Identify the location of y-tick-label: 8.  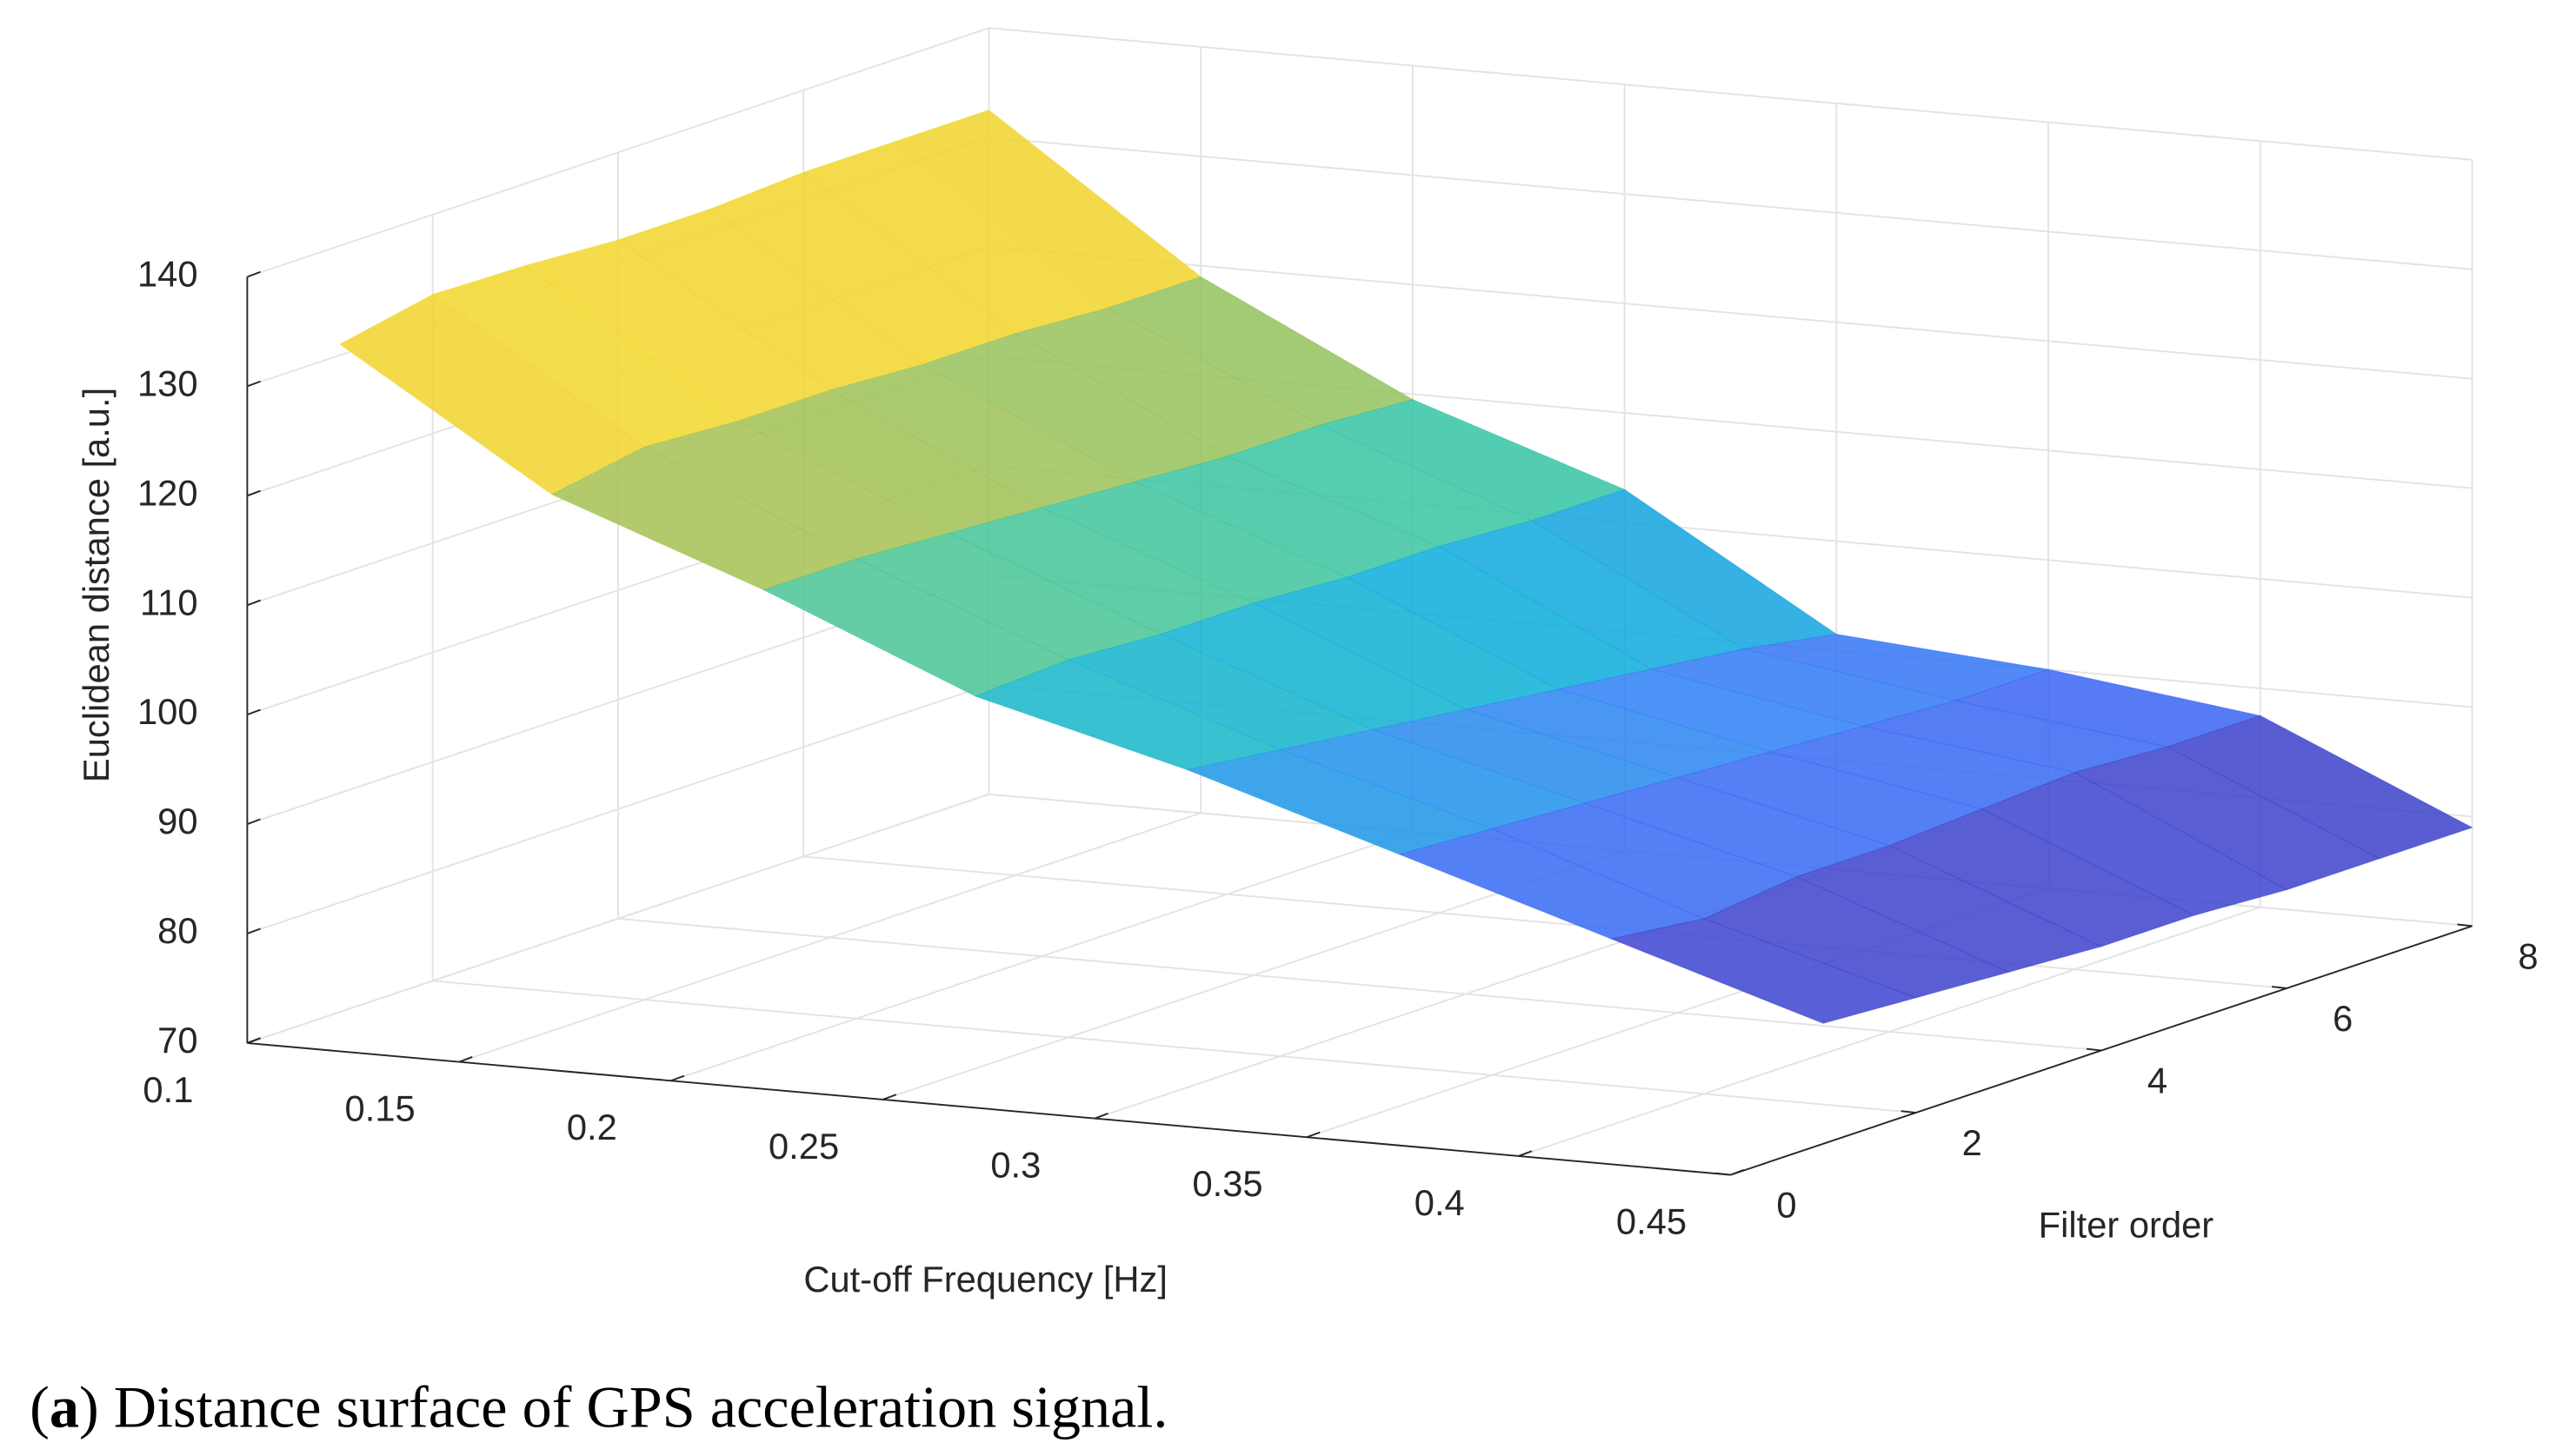
(2528, 955).